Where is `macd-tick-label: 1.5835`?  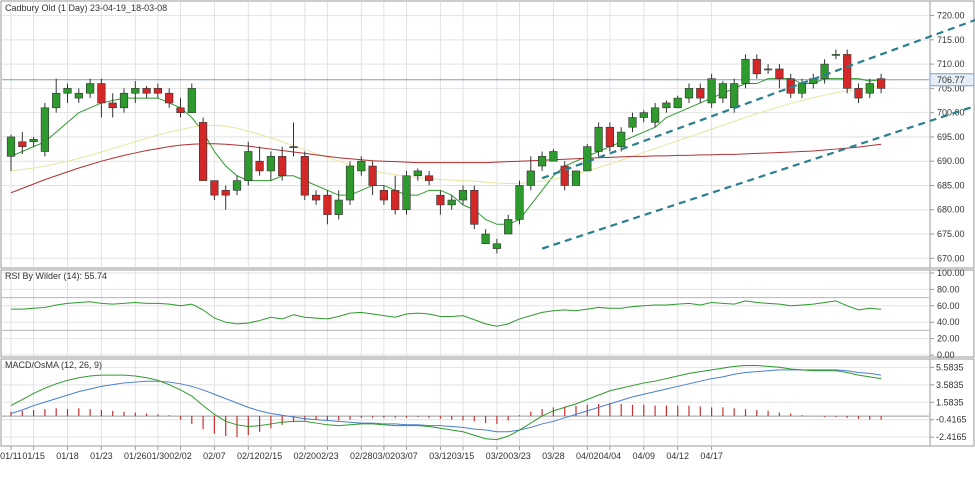 macd-tick-label: 1.5835 is located at coordinates (950, 402).